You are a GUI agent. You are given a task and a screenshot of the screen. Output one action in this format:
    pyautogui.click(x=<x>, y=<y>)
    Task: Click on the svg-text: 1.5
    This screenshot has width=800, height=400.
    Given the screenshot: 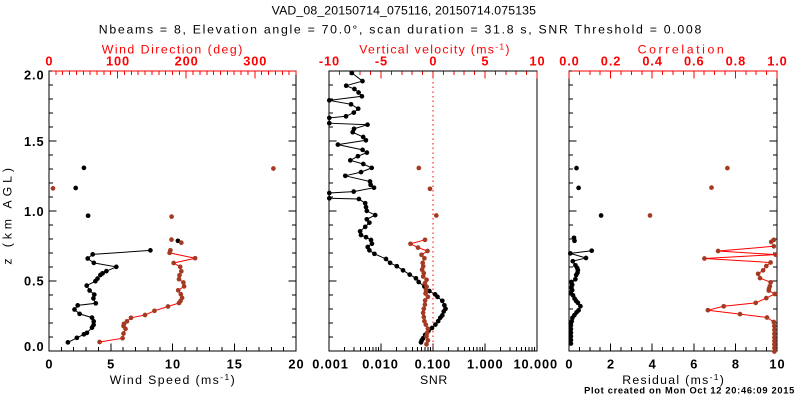 What is the action you would take?
    pyautogui.click(x=34, y=141)
    